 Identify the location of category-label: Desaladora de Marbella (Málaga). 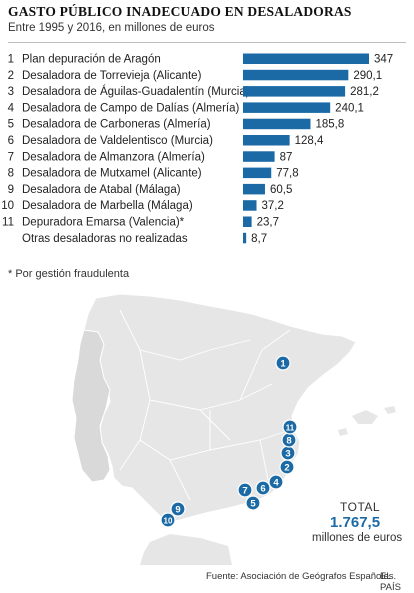
(107, 206).